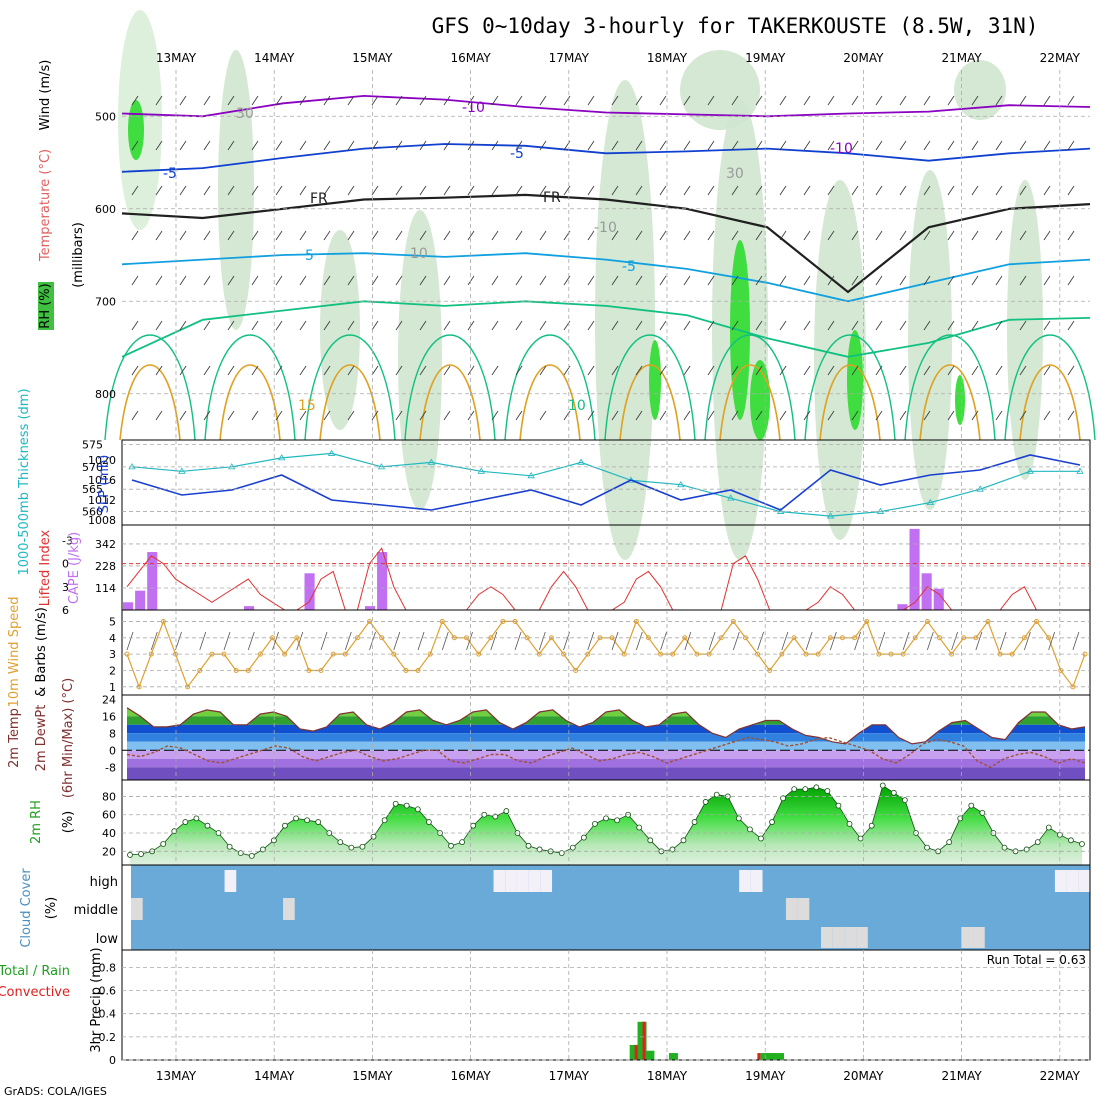 This screenshot has width=1100, height=1100. I want to click on thickness-ytick: 570, so click(92, 467).